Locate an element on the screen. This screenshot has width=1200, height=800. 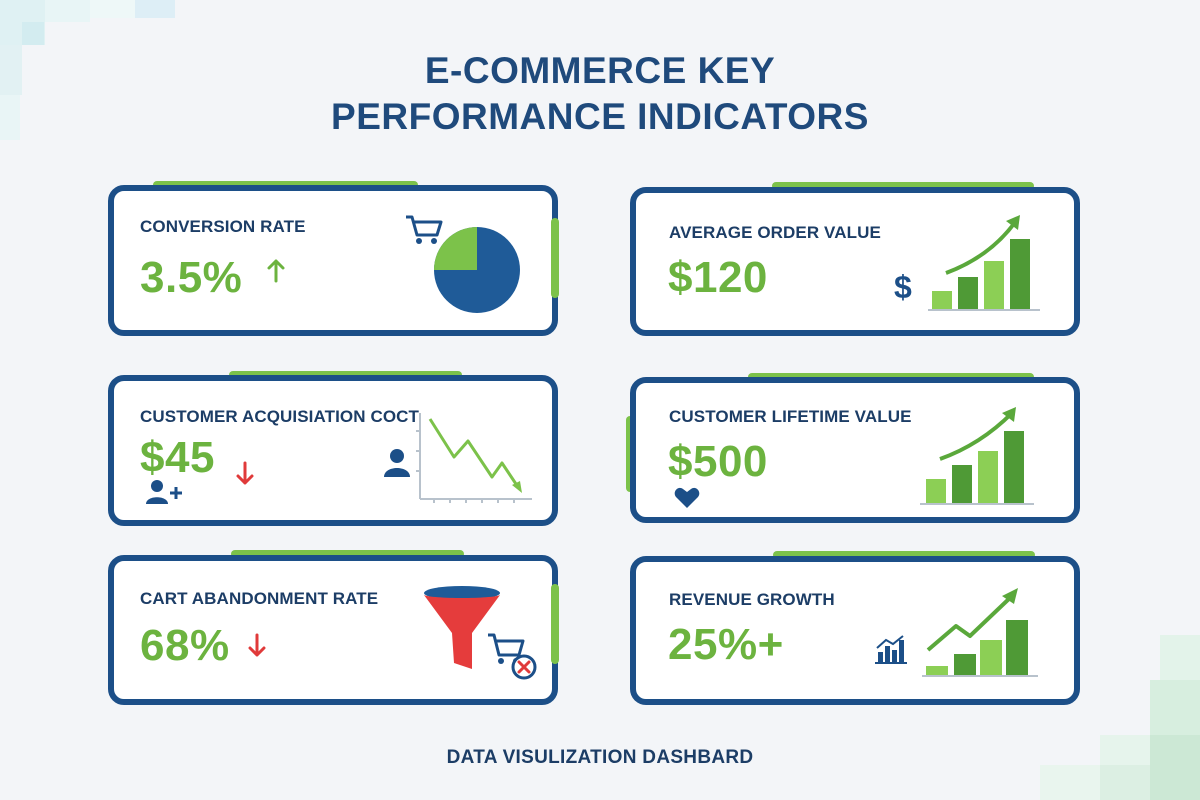
kpi-label: CUSTOMER ACQUISIATION COCT is located at coordinates (280, 416).